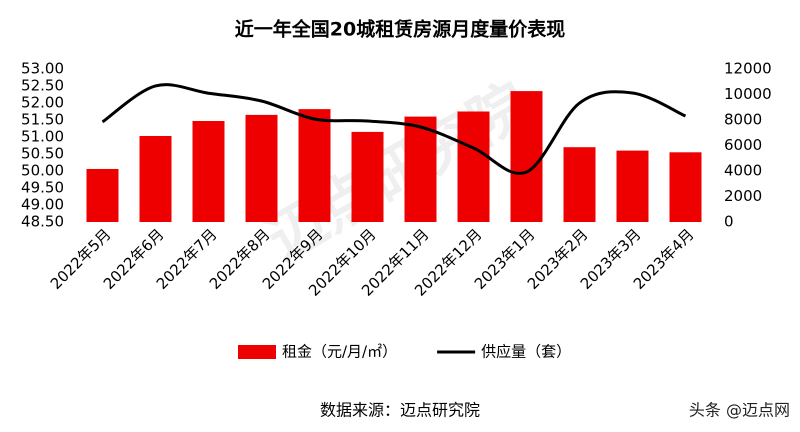  What do you see at coordinates (42, 120) in the screenshot?
I see `y-tick-label: 51.50` at bounding box center [42, 120].